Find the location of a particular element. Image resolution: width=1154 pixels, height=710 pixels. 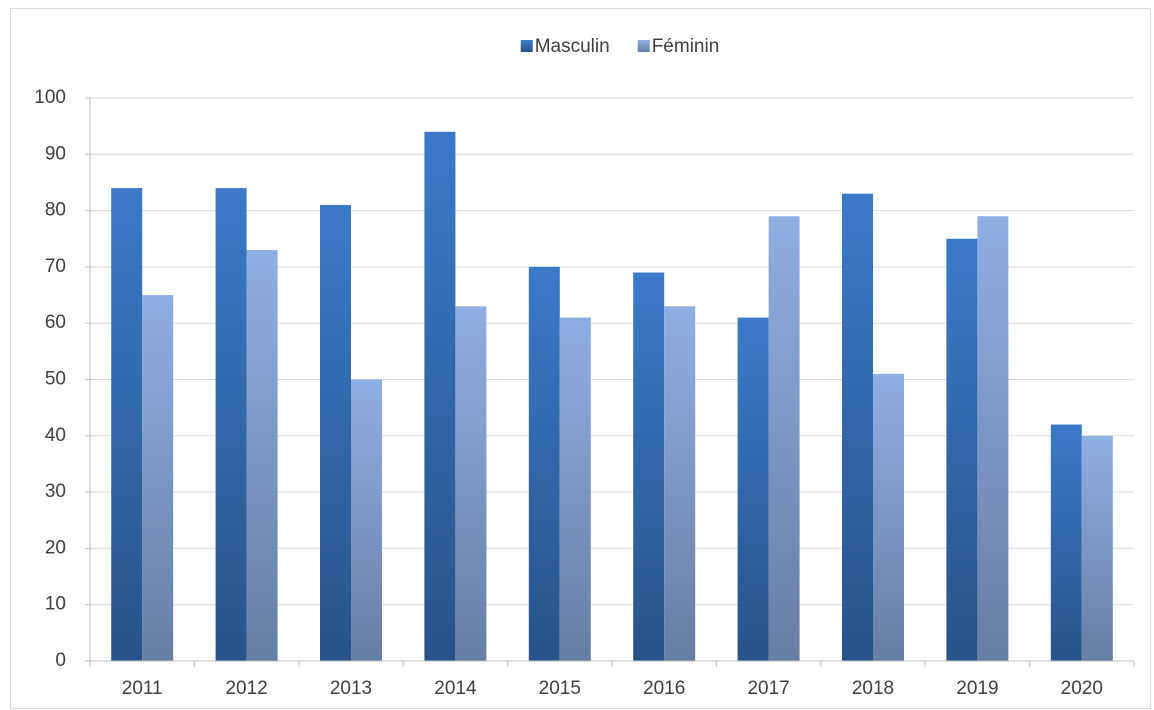

y-tick-label: 100 is located at coordinates (50, 97).